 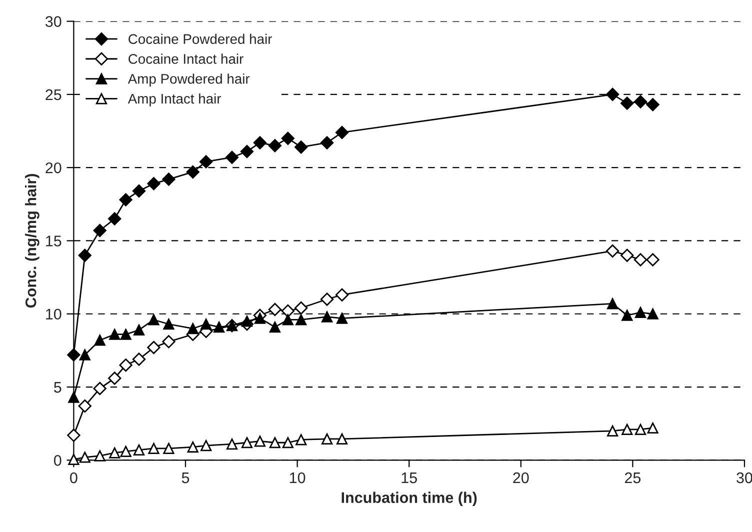 I want to click on y-tick-label: 30, so click(x=53, y=21).